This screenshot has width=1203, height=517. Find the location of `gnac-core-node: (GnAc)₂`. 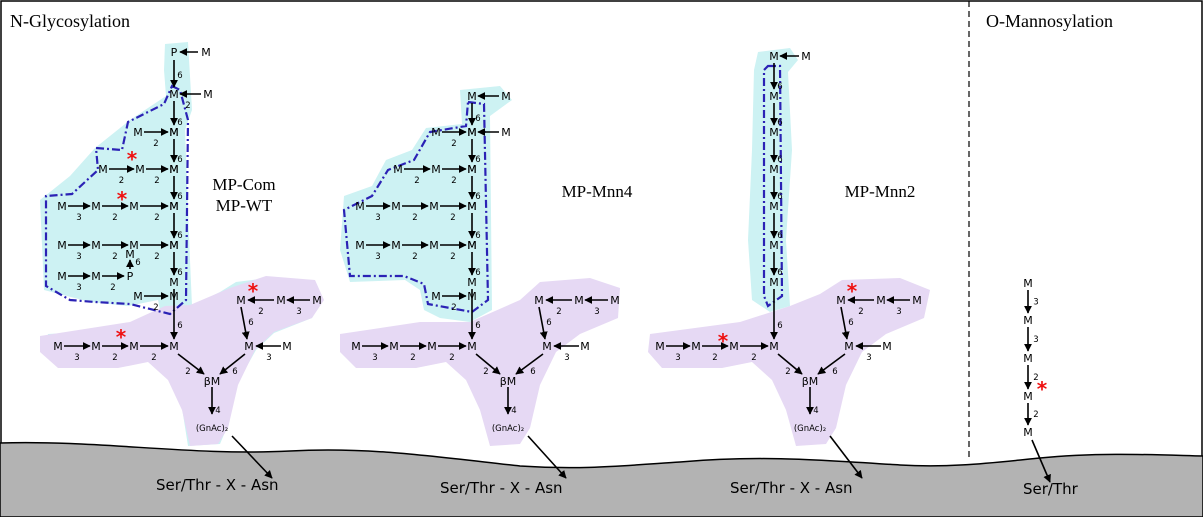

gnac-core-node: (GnAc)₂ is located at coordinates (810, 429).